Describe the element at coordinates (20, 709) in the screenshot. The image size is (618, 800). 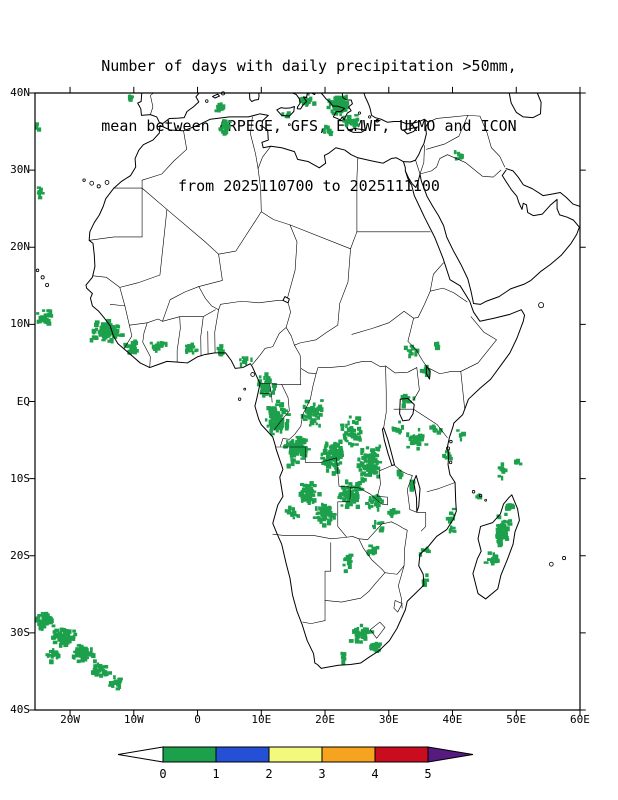
I see `lat-tick-label: 40S` at that location.